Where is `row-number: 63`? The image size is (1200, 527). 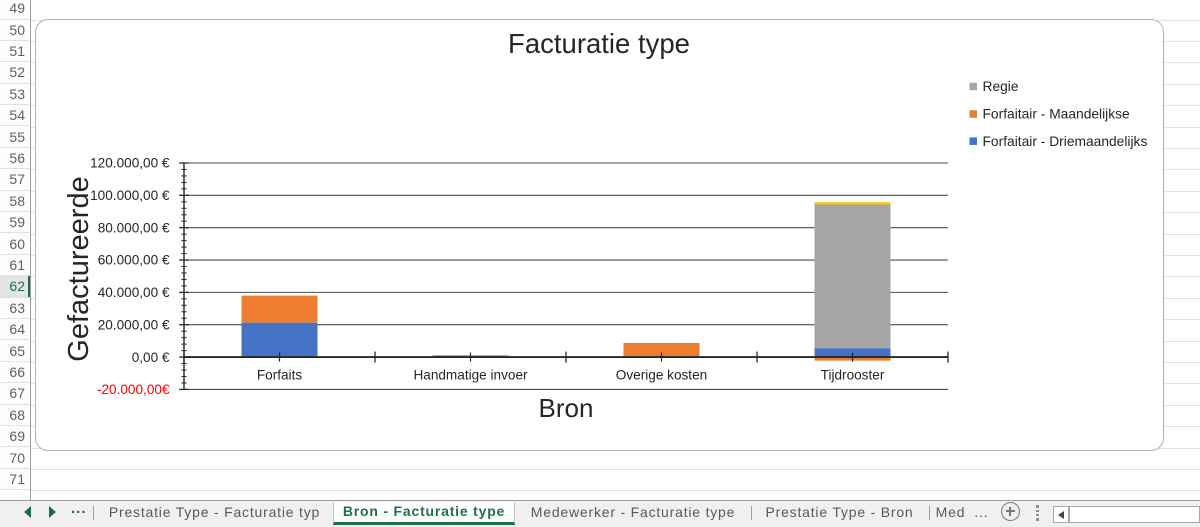
row-number: 63 is located at coordinates (17, 307).